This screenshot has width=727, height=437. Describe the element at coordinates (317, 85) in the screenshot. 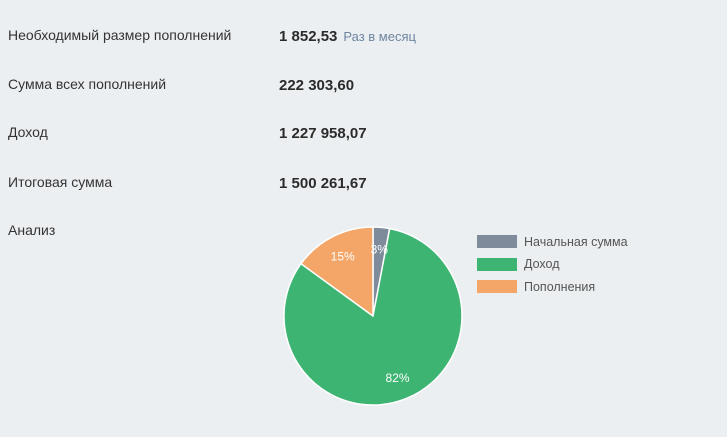

I see `total-topups-value: 222 303,60` at that location.